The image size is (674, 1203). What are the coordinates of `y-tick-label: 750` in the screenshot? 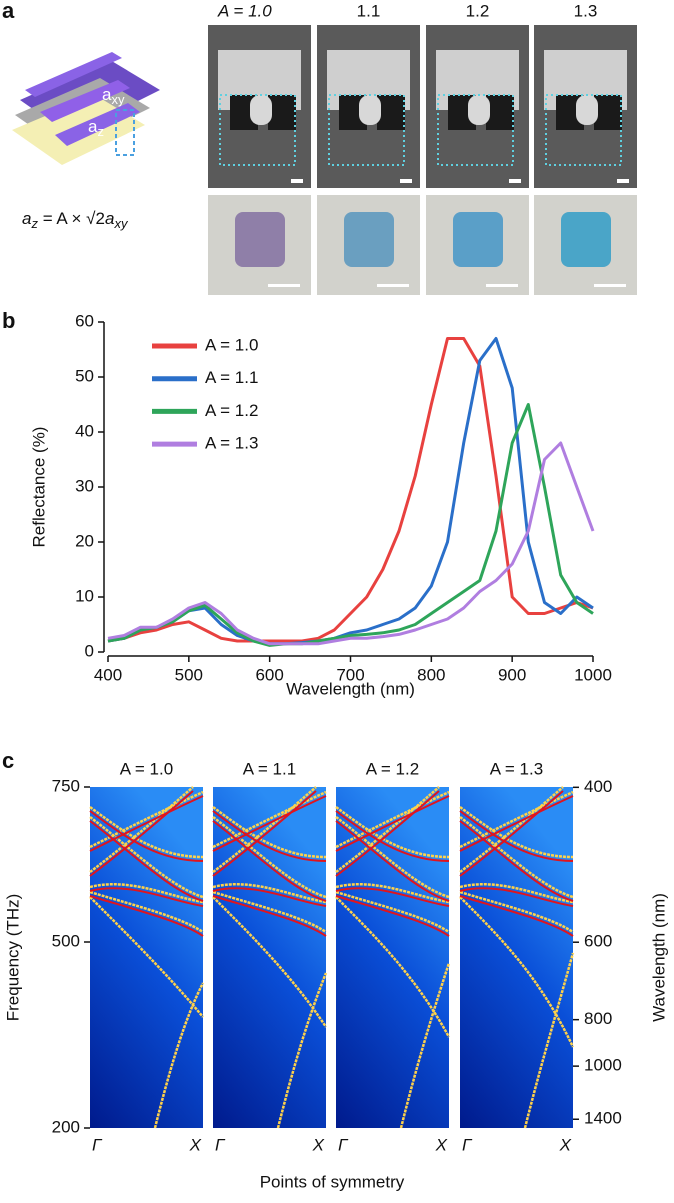 It's located at (66, 785).